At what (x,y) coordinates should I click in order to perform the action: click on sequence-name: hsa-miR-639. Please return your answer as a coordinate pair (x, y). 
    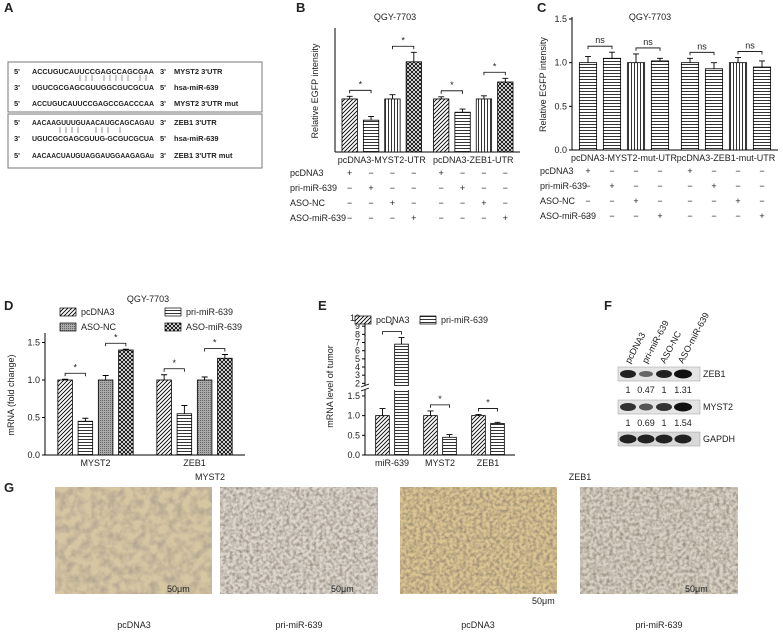
    Looking at the image, I should click on (196, 138).